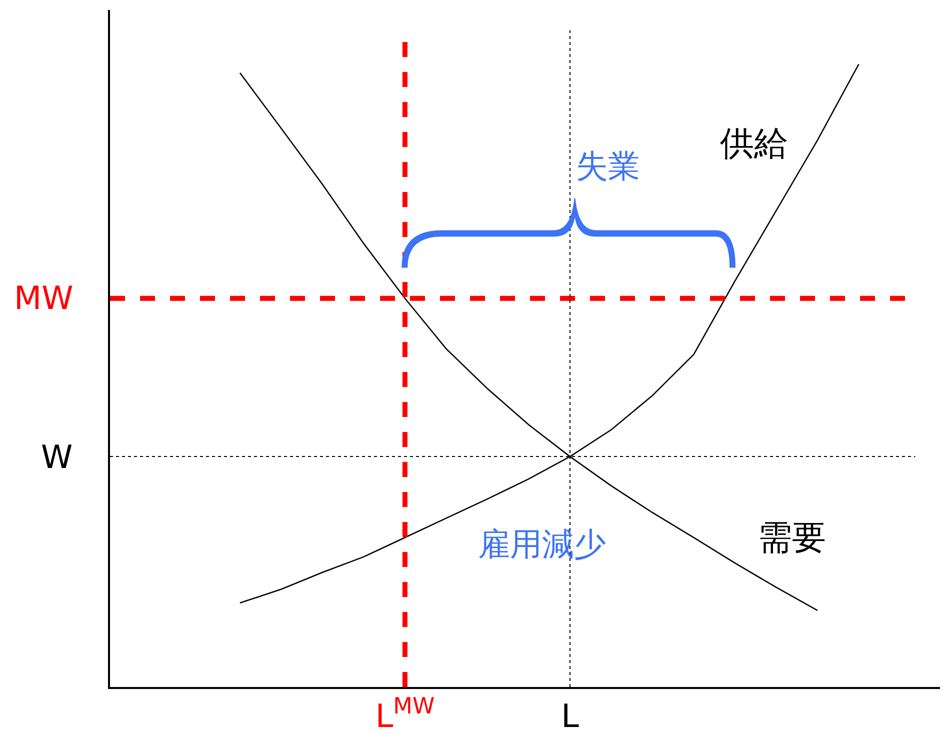  I want to click on series-label: 需要, so click(792, 538).